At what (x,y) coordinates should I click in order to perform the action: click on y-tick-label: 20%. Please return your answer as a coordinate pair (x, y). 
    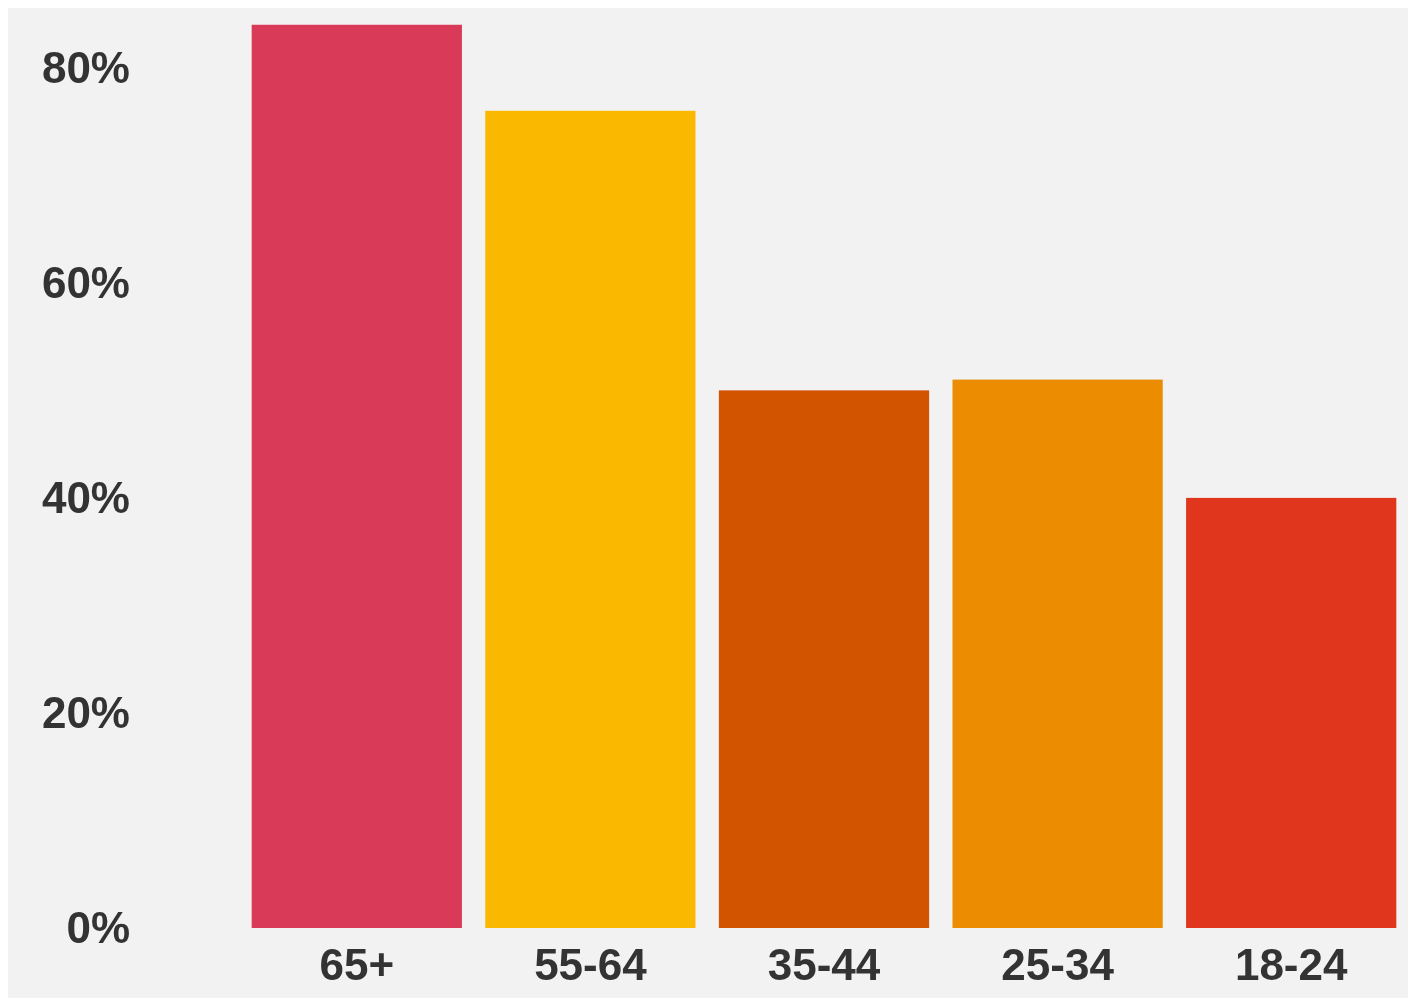
    Looking at the image, I should click on (85, 713).